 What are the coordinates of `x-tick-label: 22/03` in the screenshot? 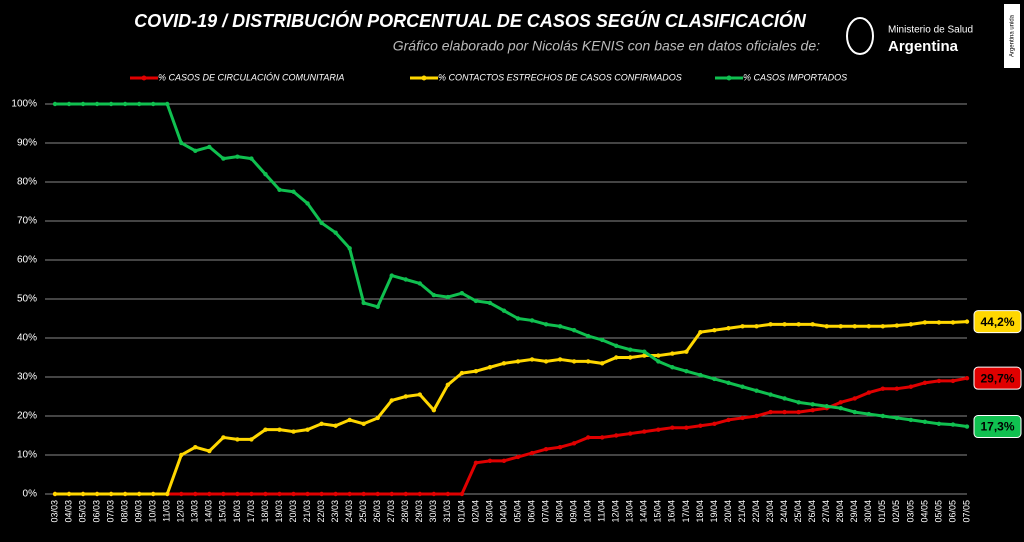 It's located at (321, 511).